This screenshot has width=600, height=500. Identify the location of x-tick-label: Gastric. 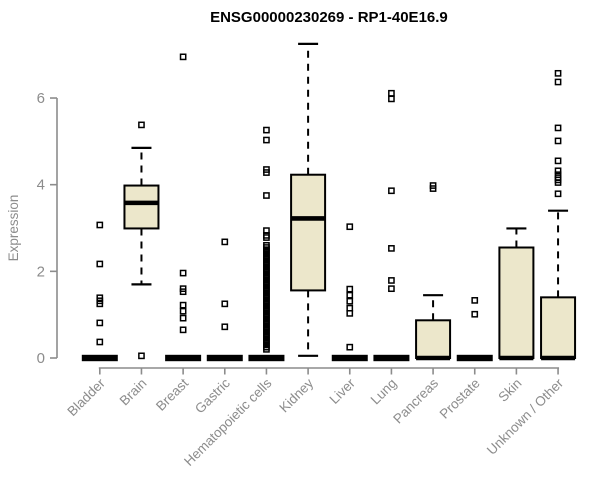
(212, 395).